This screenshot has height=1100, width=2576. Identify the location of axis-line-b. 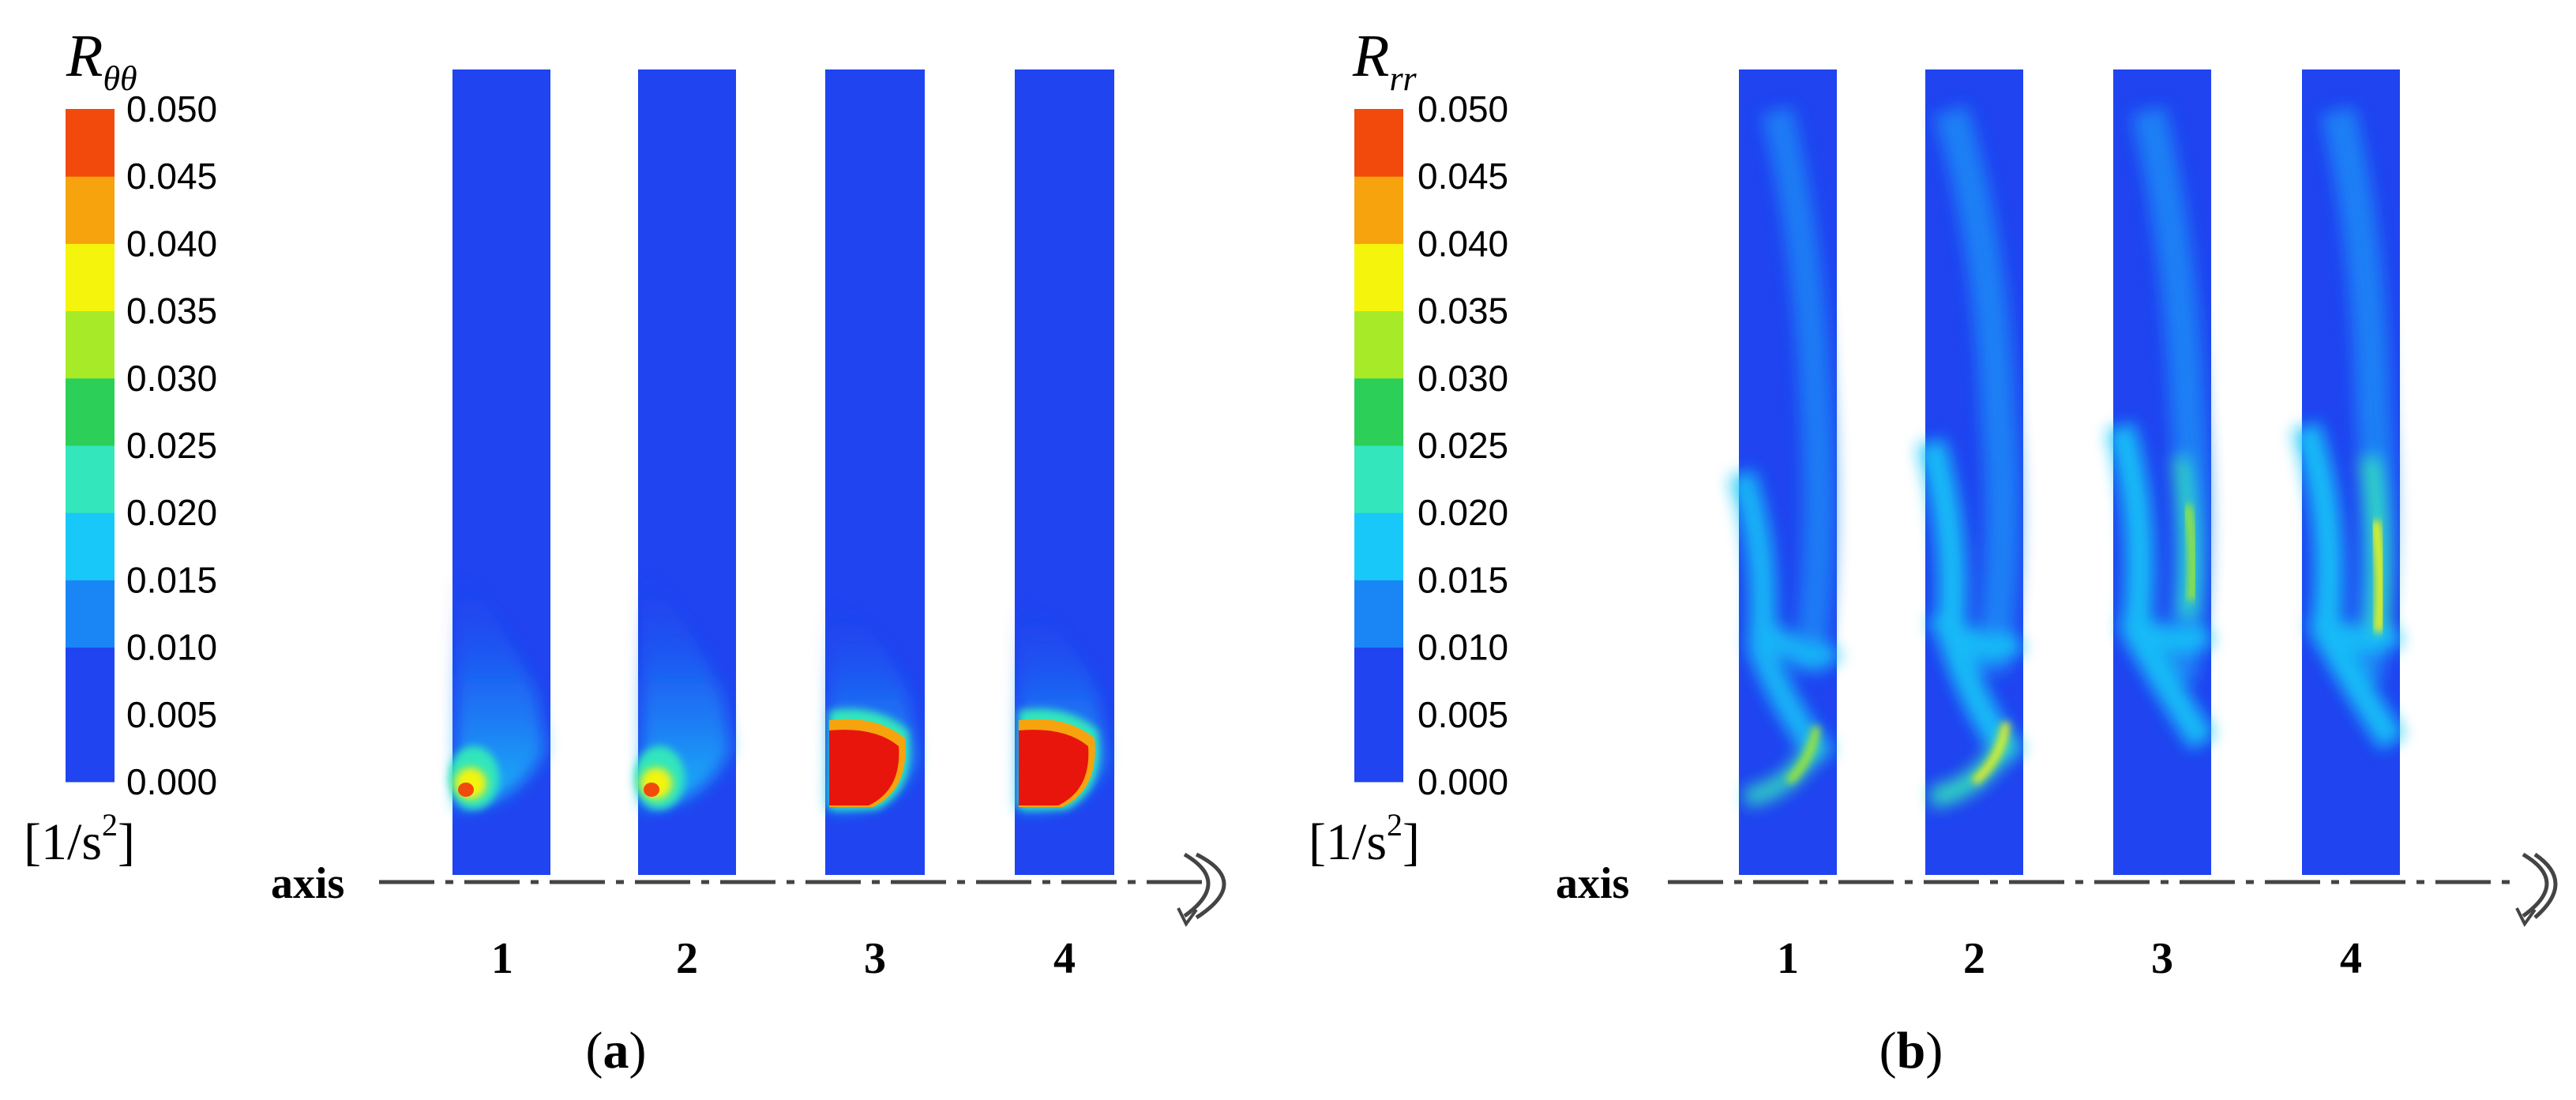
(2113, 889).